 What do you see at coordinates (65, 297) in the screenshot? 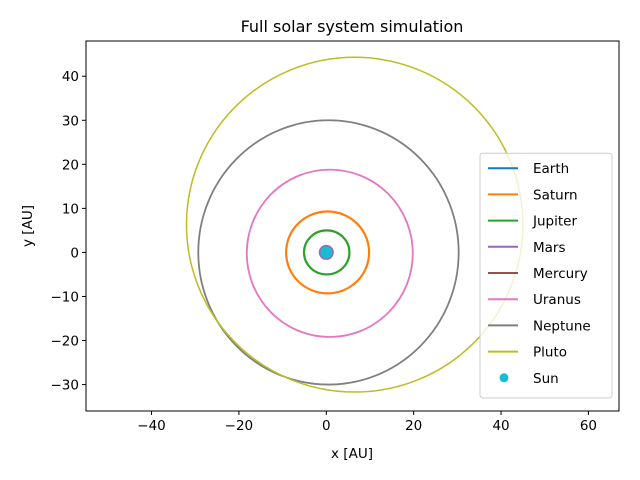
I see `y-tick-label: −10` at bounding box center [65, 297].